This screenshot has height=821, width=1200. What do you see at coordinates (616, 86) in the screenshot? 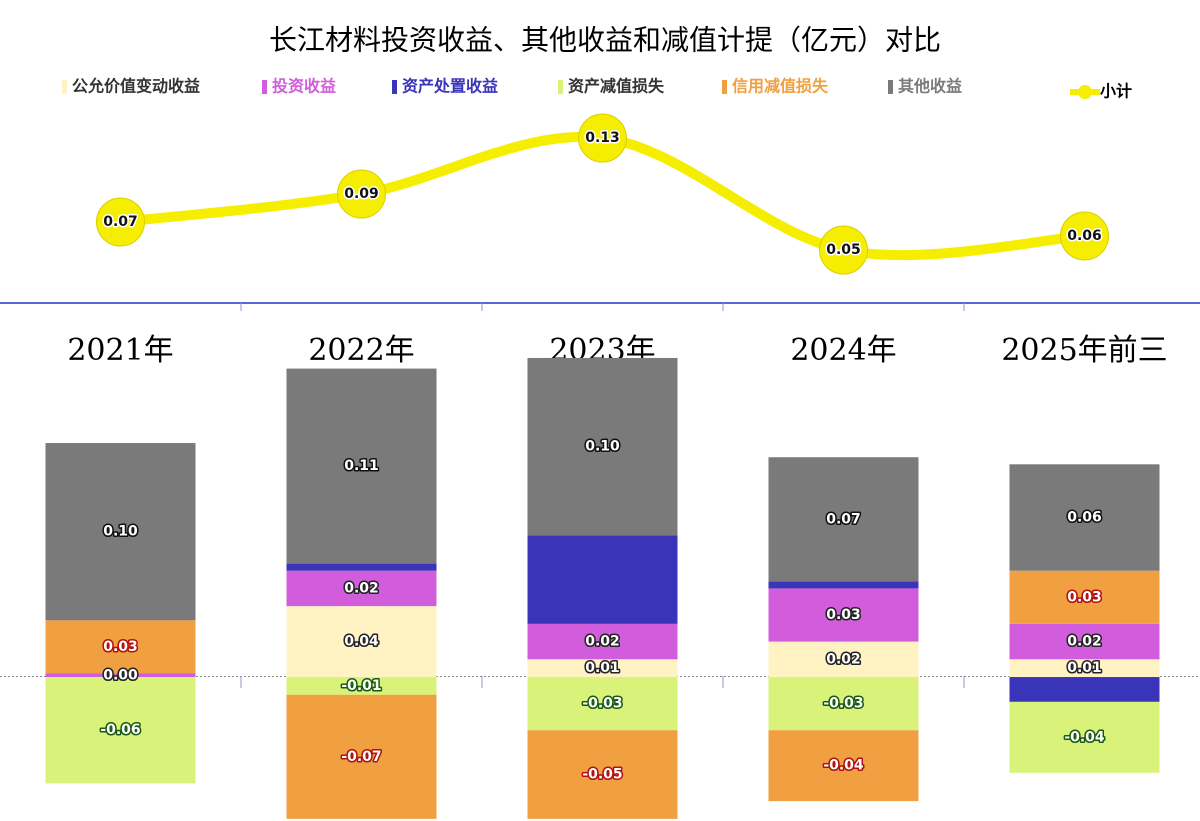
I see `legend-label: 资产减值损失` at bounding box center [616, 86].